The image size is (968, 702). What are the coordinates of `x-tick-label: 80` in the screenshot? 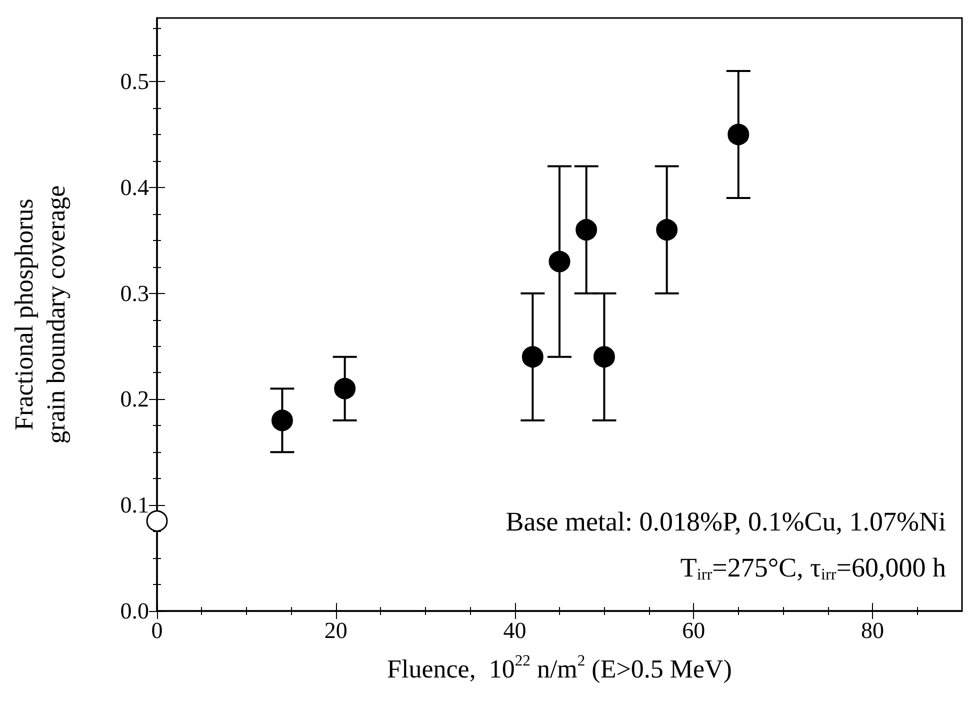 It's located at (872, 630).